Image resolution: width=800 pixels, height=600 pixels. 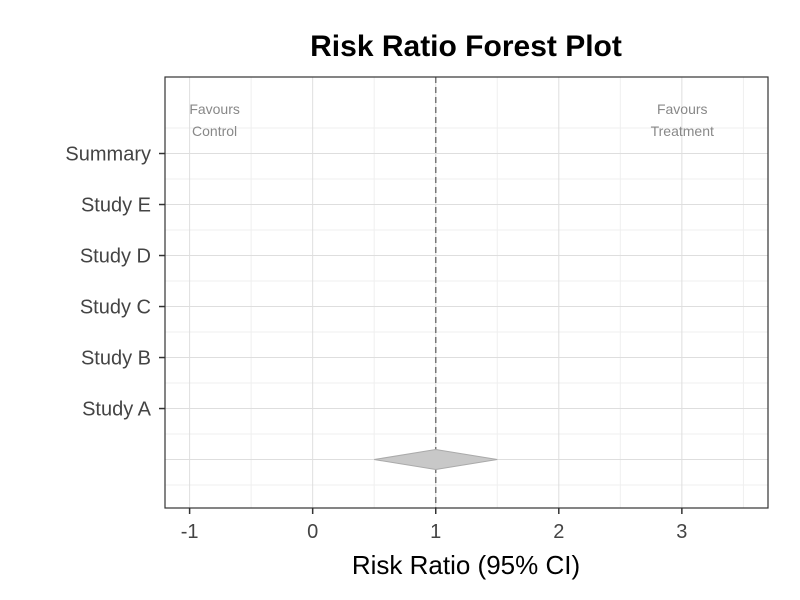 What do you see at coordinates (312, 532) in the screenshot?
I see `x-tick-label: 0` at bounding box center [312, 532].